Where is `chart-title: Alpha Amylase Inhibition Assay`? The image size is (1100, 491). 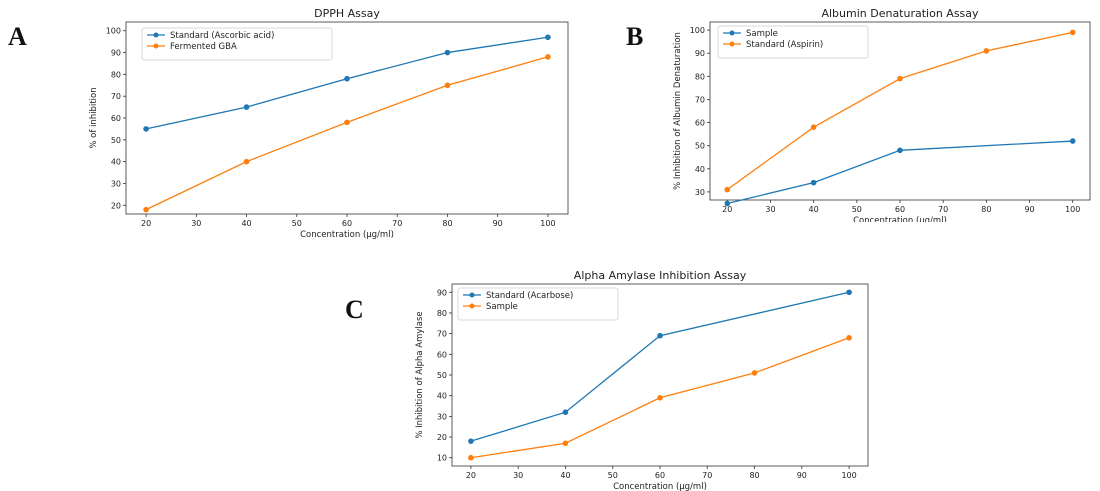 chart-title: Alpha Amylase Inhibition Assay is located at coordinates (660, 275).